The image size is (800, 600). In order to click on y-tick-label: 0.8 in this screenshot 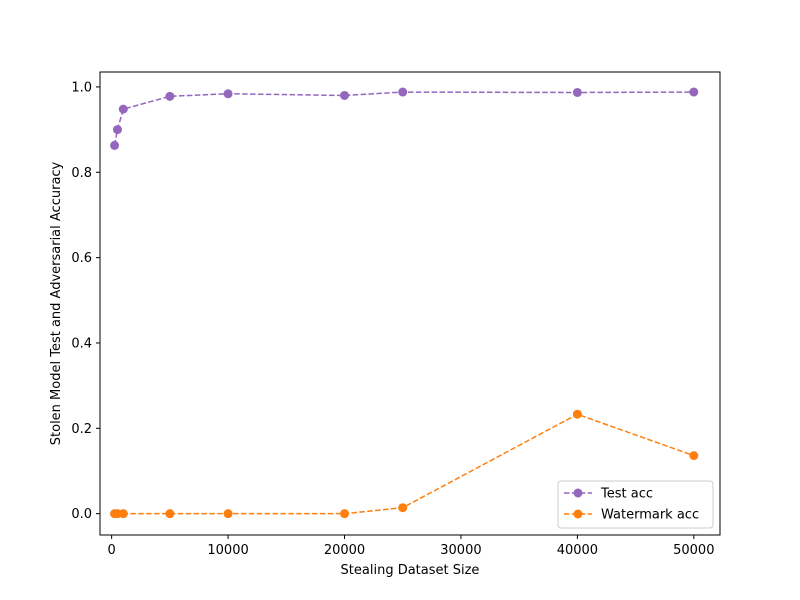, I will do `click(81, 173)`.